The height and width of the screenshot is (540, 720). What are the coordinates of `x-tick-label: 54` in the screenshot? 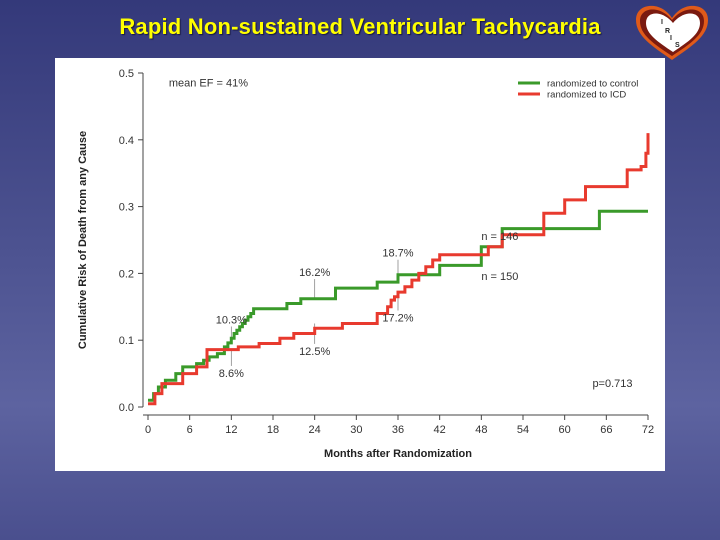 It's located at (523, 430).